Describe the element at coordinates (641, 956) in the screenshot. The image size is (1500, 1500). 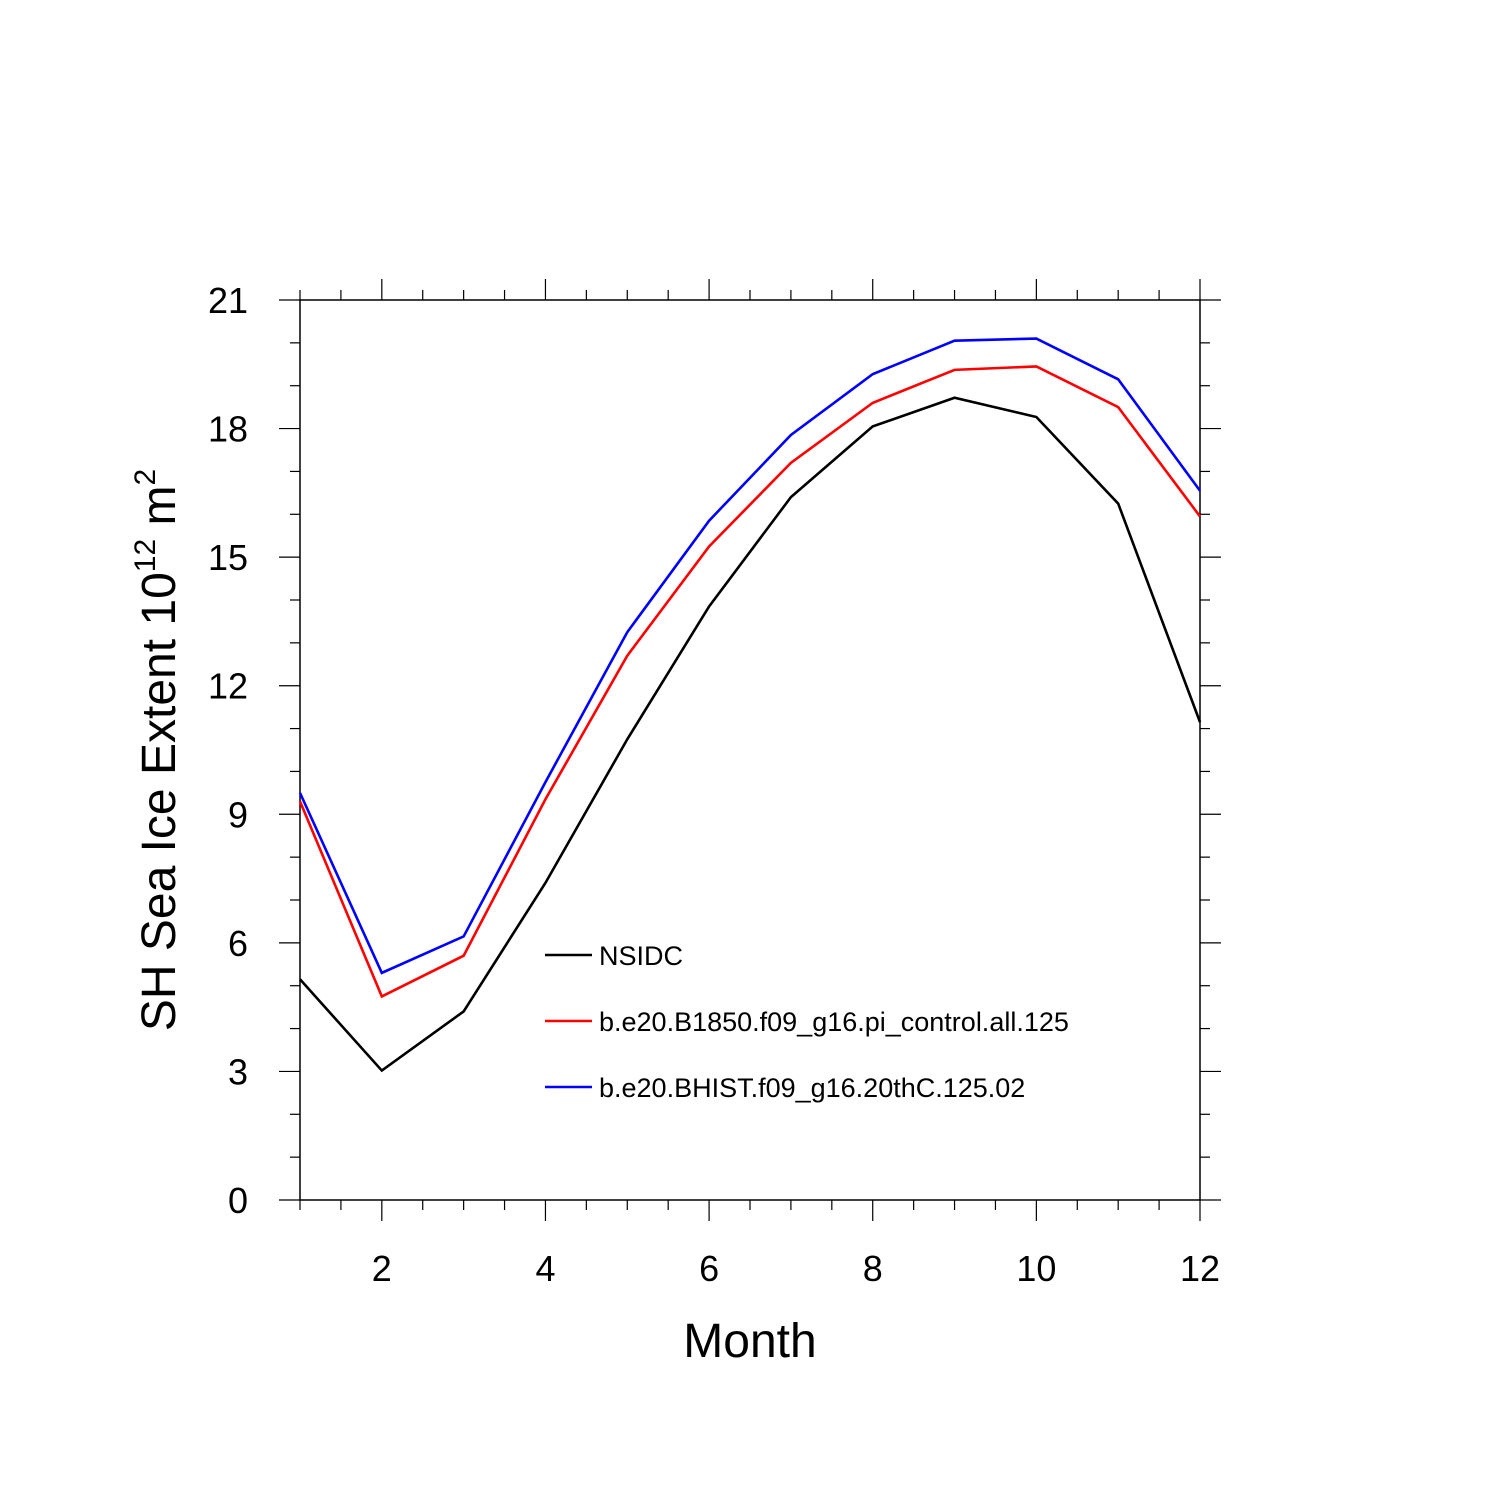
I see `legend-label: NSIDC` at that location.